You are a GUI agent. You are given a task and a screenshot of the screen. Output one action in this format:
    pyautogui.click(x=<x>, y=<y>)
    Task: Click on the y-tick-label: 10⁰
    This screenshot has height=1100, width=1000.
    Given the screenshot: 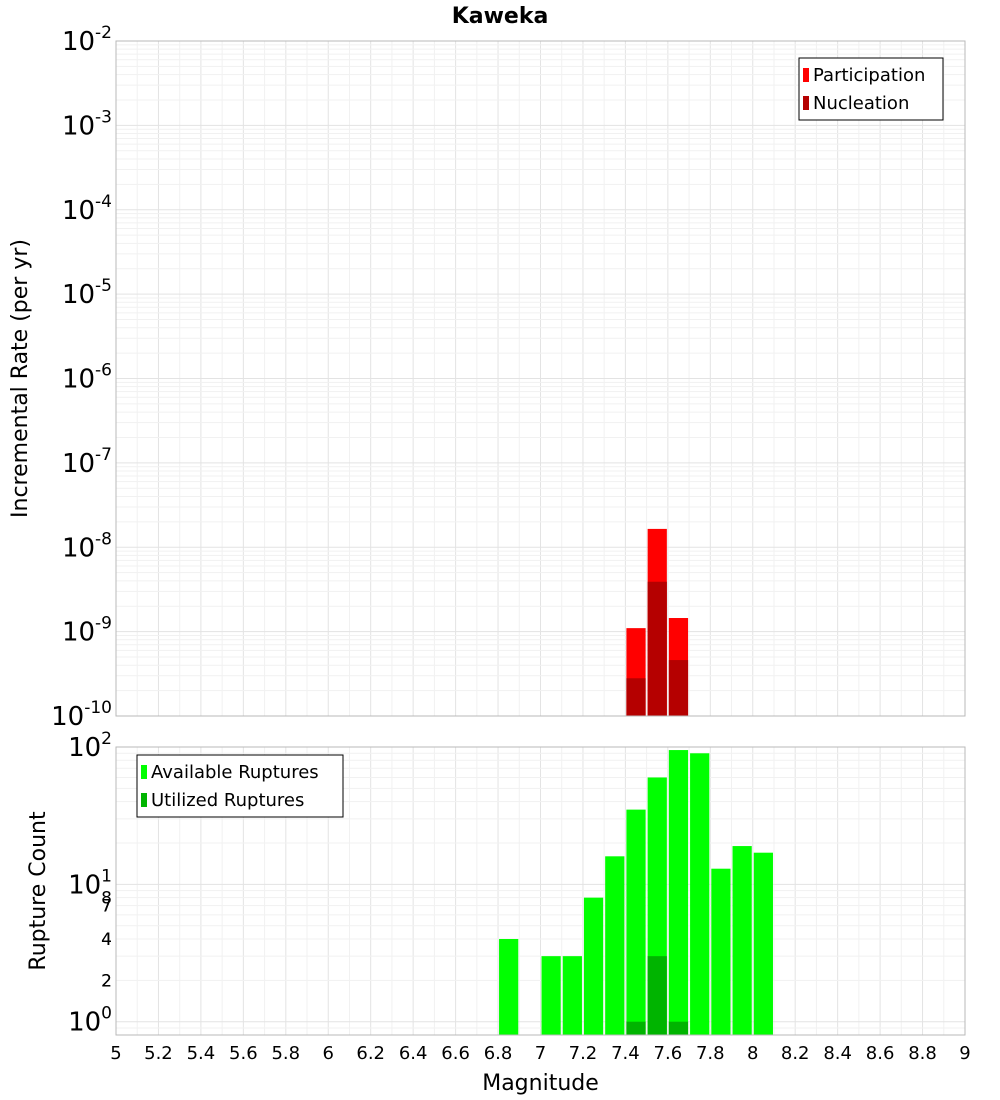 What is the action you would take?
    pyautogui.click(x=90, y=1021)
    